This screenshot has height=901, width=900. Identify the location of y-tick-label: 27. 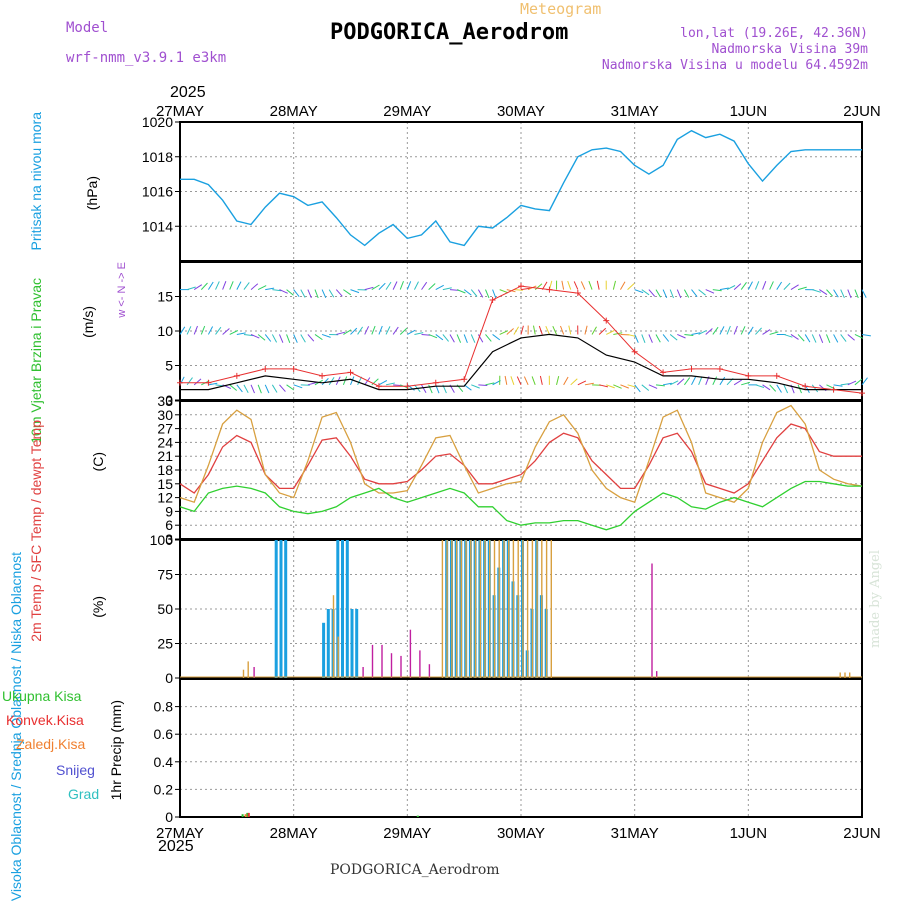
(165, 429).